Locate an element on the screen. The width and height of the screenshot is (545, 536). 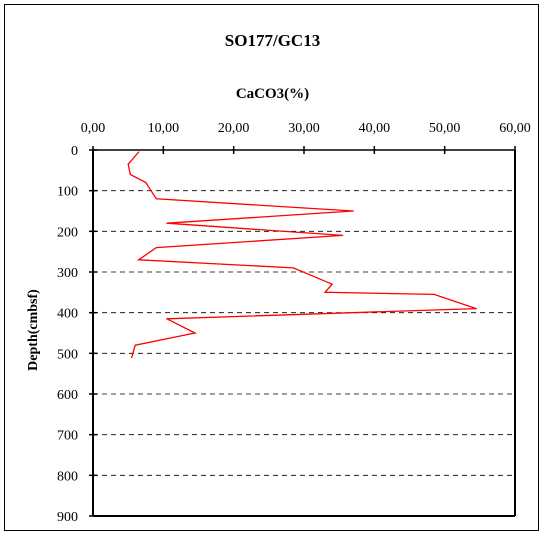
y-tick-label: 800 is located at coordinates (67, 476).